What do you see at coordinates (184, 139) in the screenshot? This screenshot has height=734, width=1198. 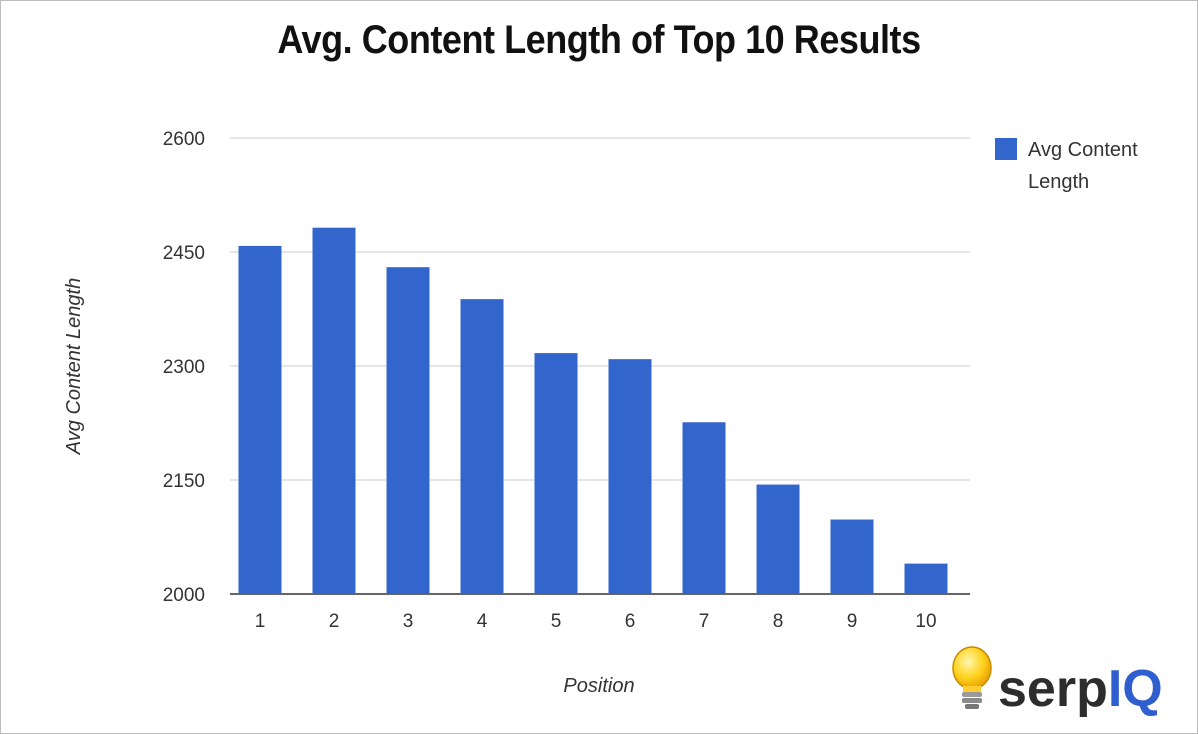 I see `y-tick-label: 2600` at bounding box center [184, 139].